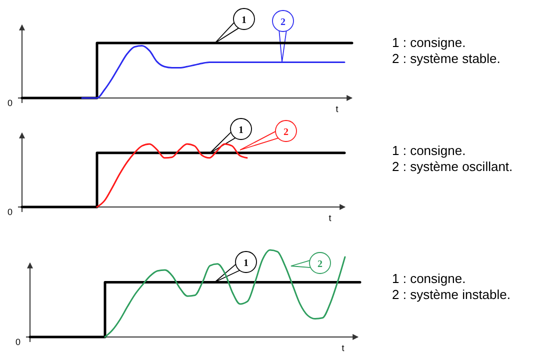 Image resolution: width=537 pixels, height=356 pixels. I want to click on legend-label: 2, so click(320, 264).